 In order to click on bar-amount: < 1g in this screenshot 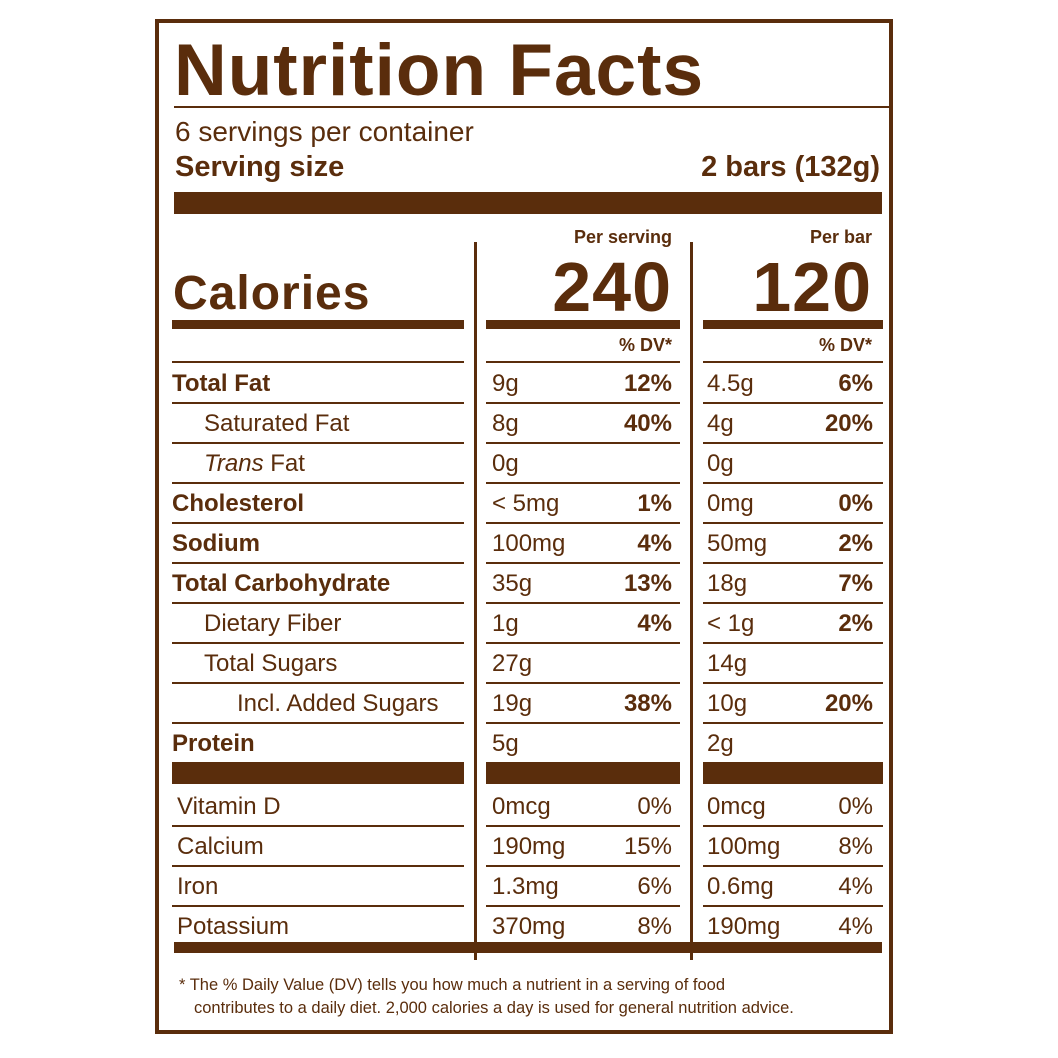, I will do `click(731, 623)`.